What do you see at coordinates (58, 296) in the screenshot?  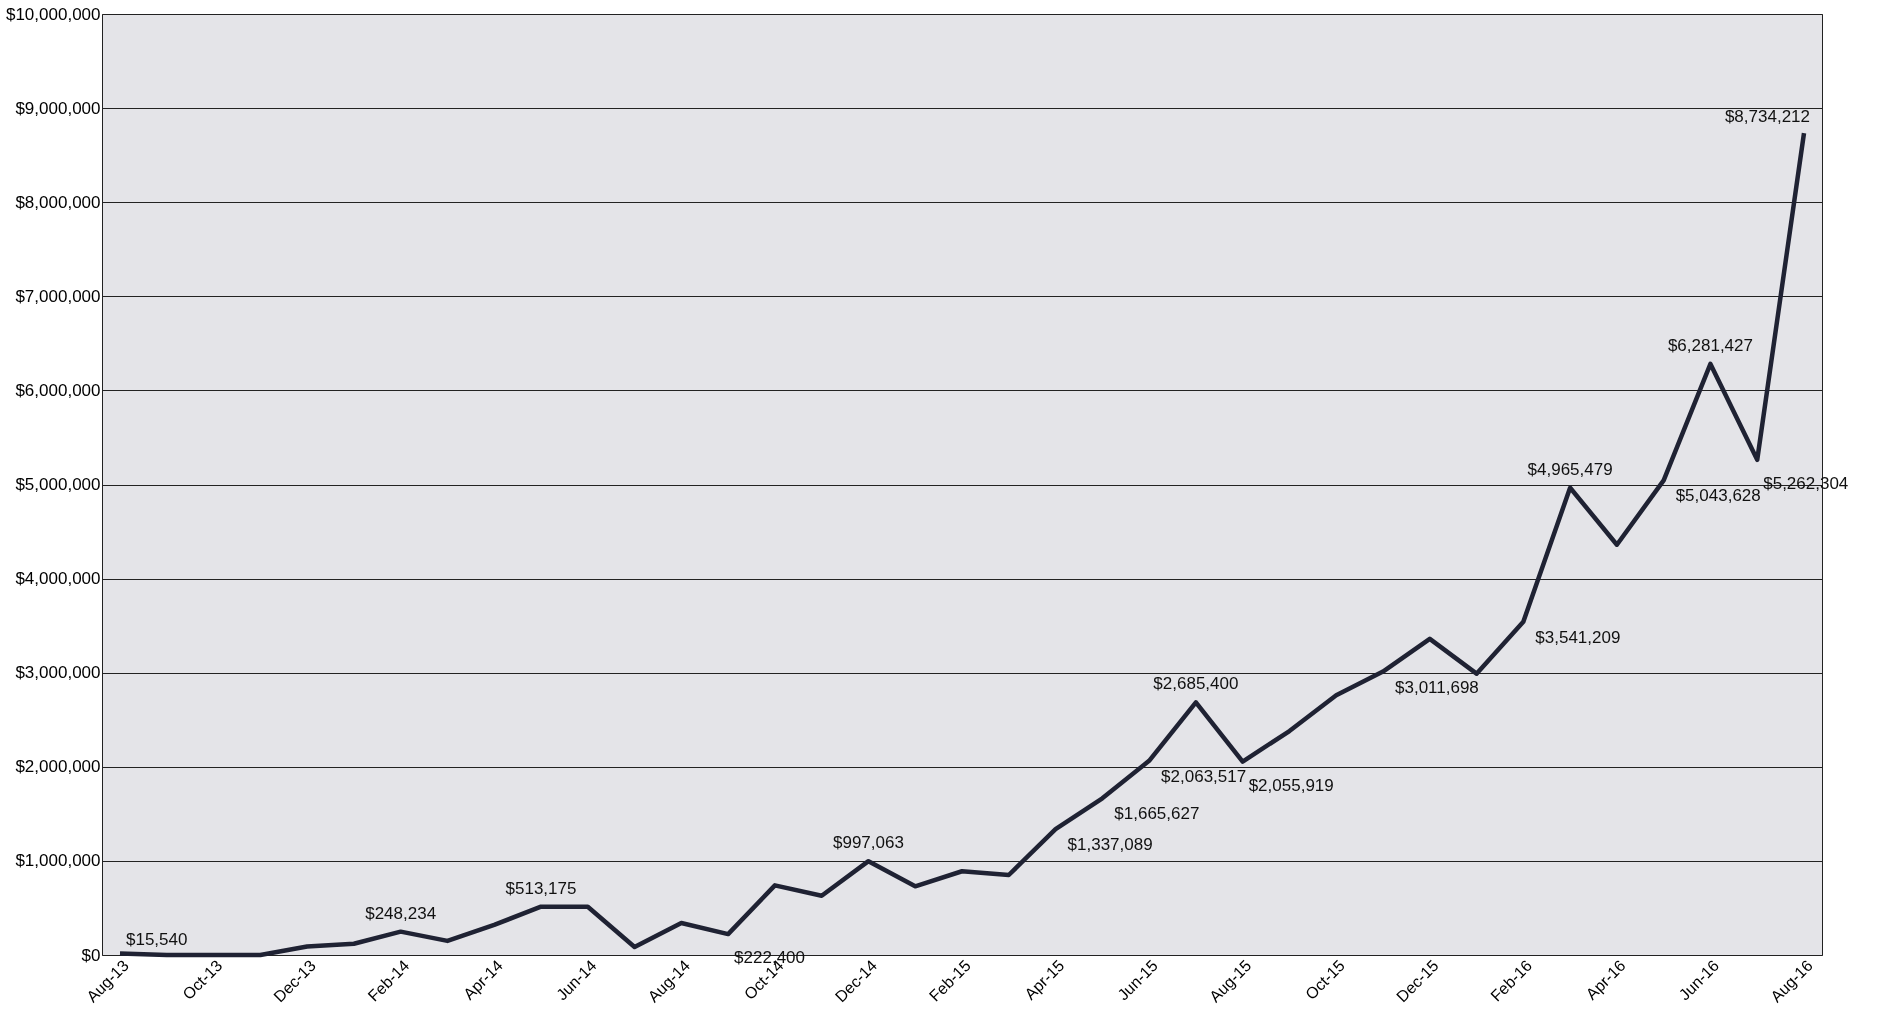 I see `y-tick-label: $7,000,000` at bounding box center [58, 296].